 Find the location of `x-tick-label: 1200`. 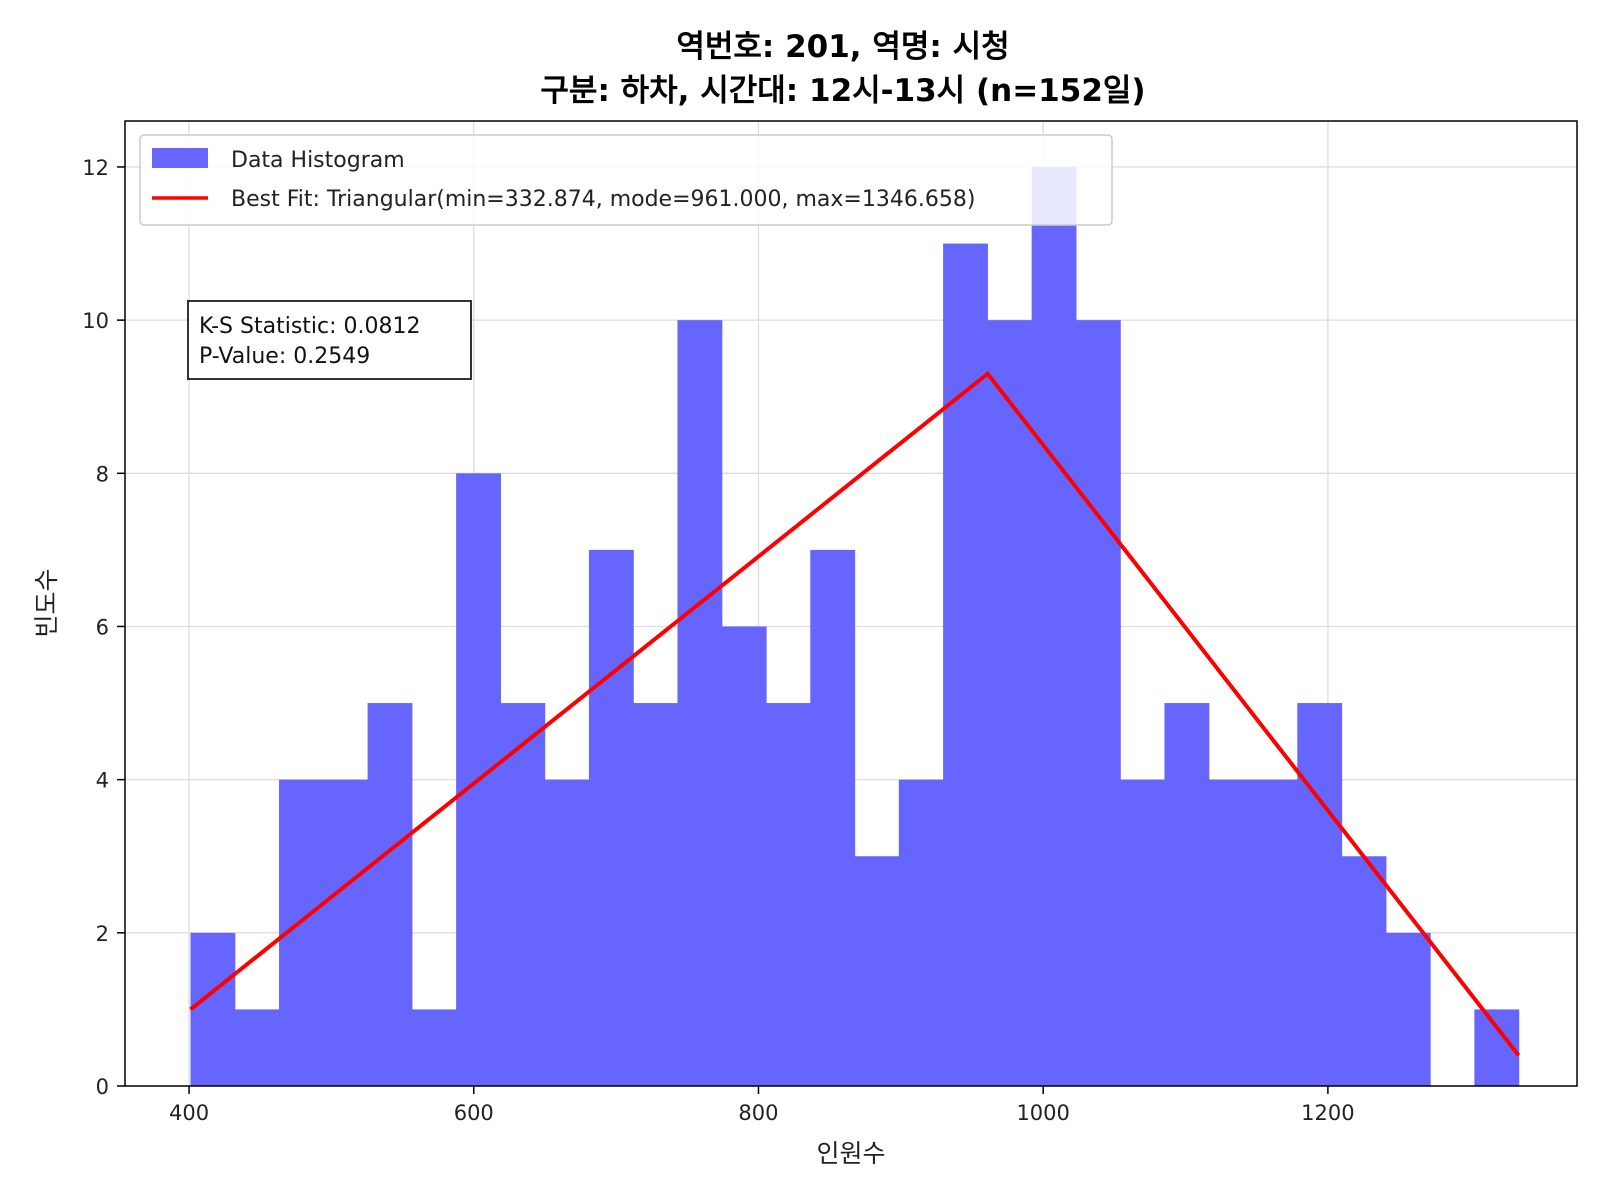

x-tick-label: 1200 is located at coordinates (1327, 1113).